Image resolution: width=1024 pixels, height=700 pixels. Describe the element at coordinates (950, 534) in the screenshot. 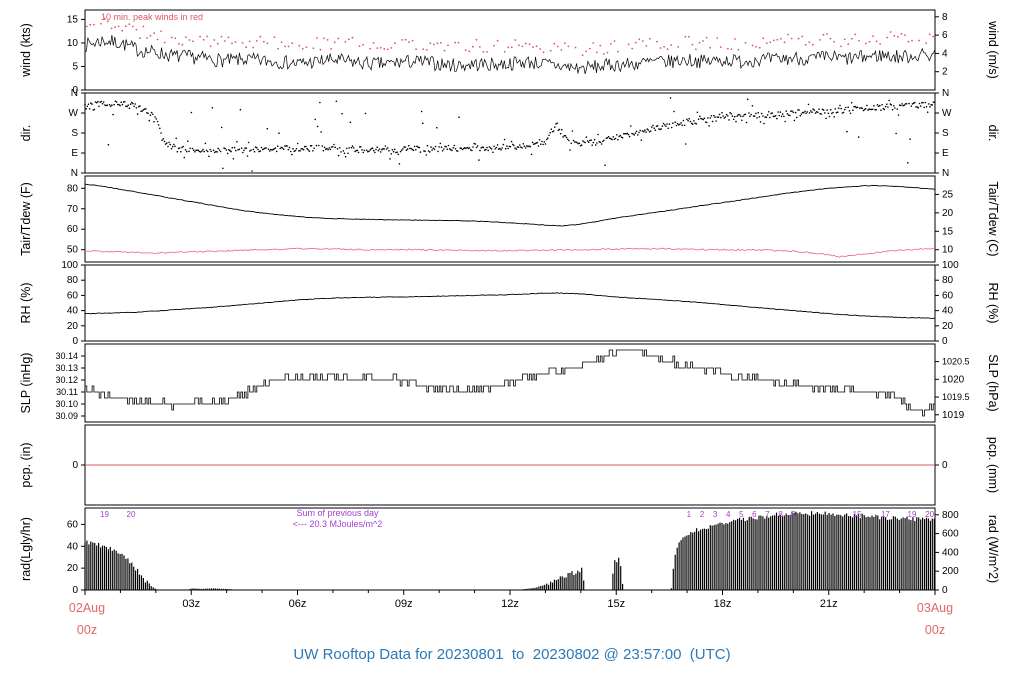

I see `tick-label: 600` at that location.